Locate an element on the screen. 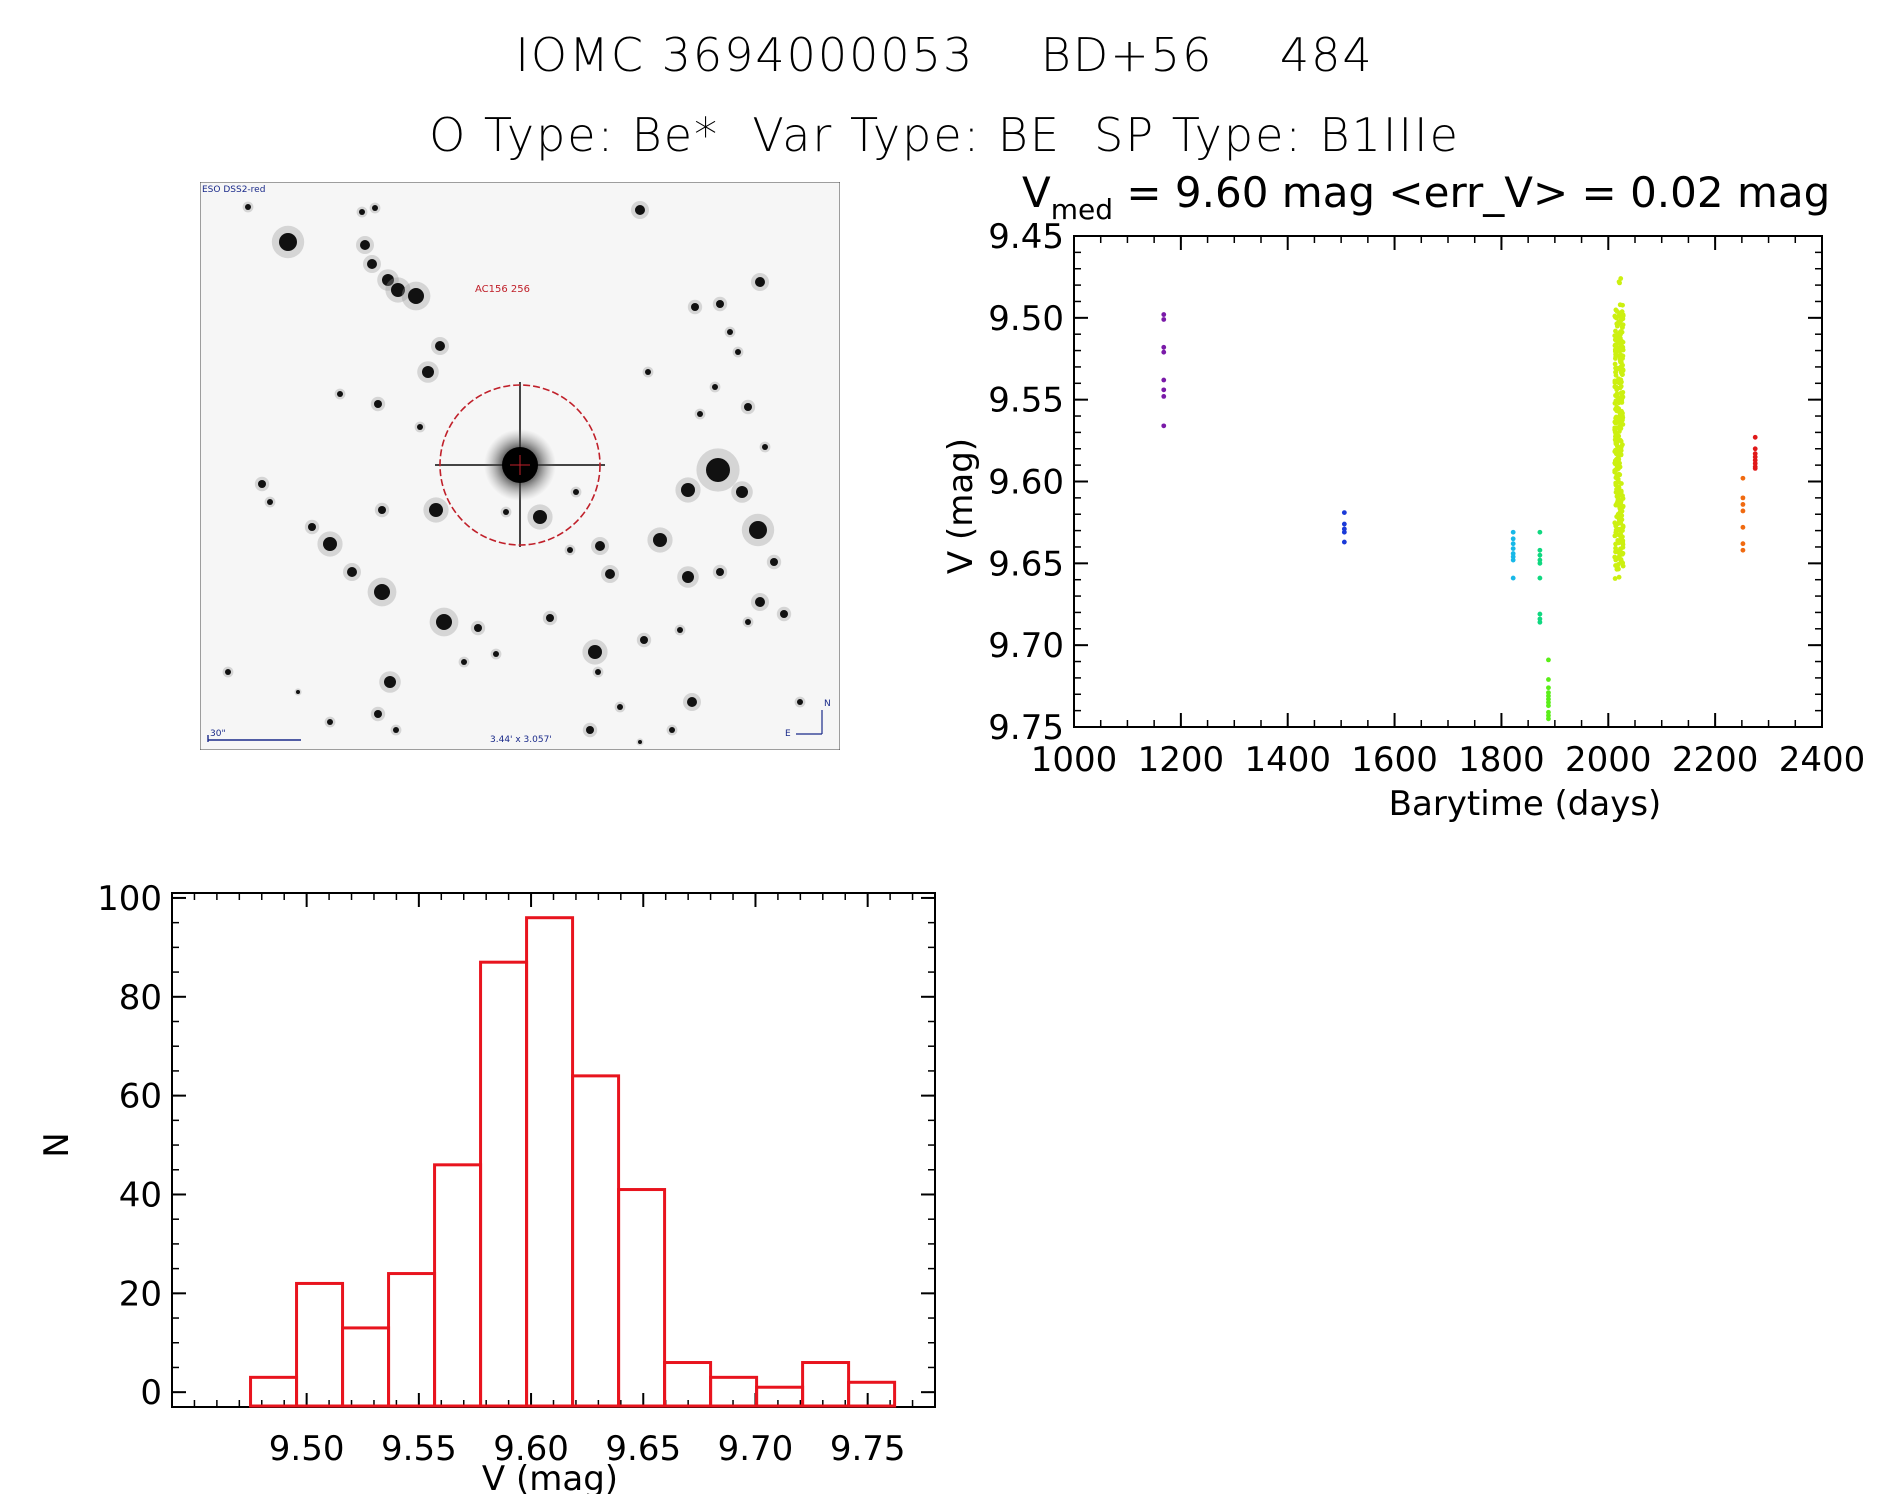 This screenshot has height=1494, width=1889. y-tick-label: 9.50 is located at coordinates (1026, 319).